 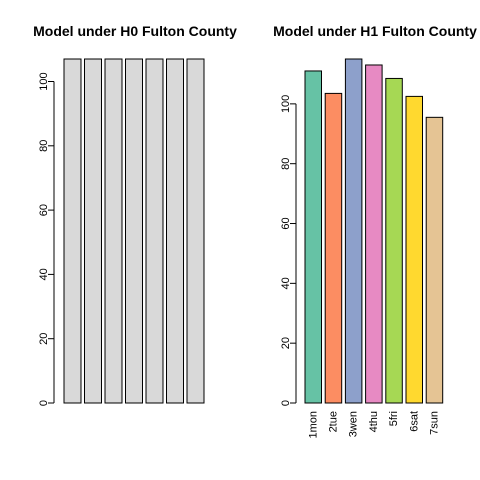 What do you see at coordinates (44, 274) in the screenshot?
I see `panel-h0-y-tick-label: 40` at bounding box center [44, 274].